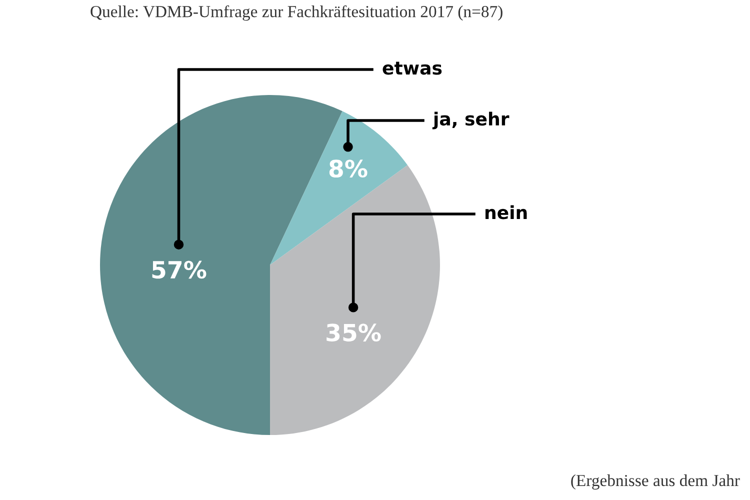  I want to click on source-note: Quelle: VDMB-Umfrage zur Fachkräftesituation 2017 (n=87), so click(296, 13).